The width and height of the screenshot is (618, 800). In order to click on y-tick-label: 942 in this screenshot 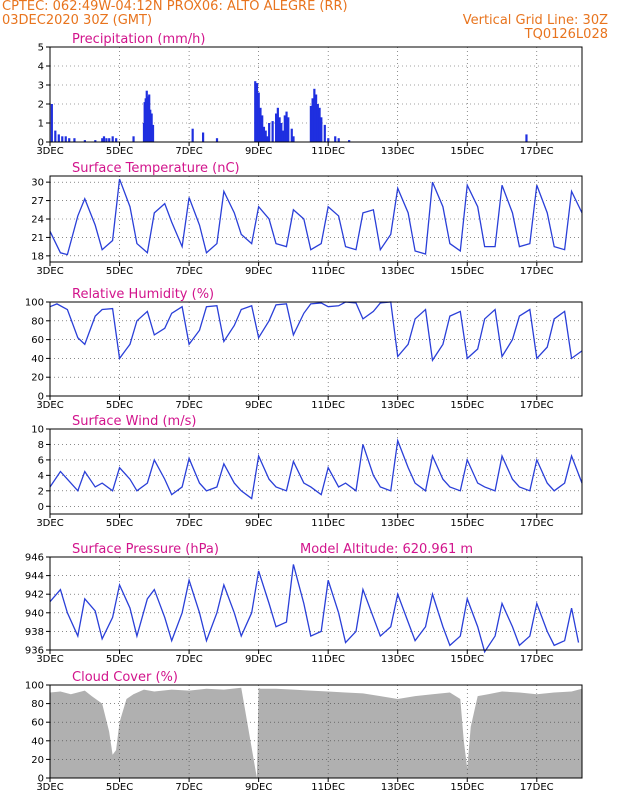, I will do `click(34, 595)`.